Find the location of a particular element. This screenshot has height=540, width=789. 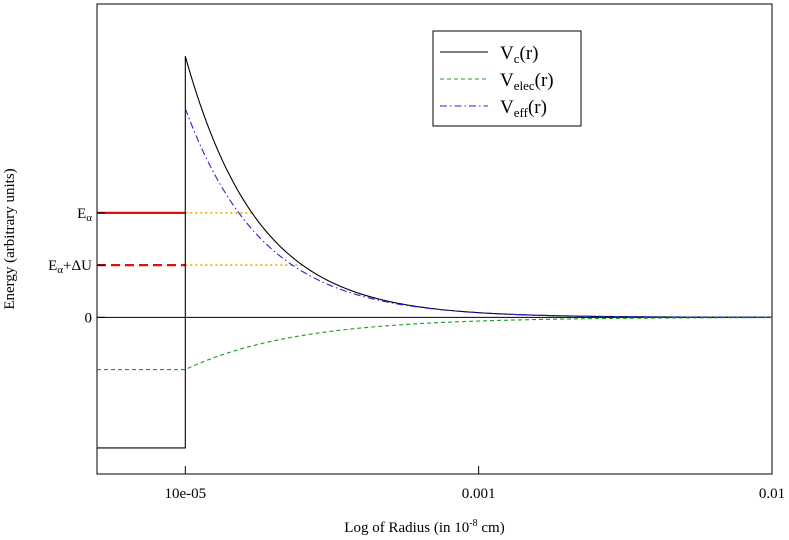

x-axis-label-sup: -8 is located at coordinates (473, 523).